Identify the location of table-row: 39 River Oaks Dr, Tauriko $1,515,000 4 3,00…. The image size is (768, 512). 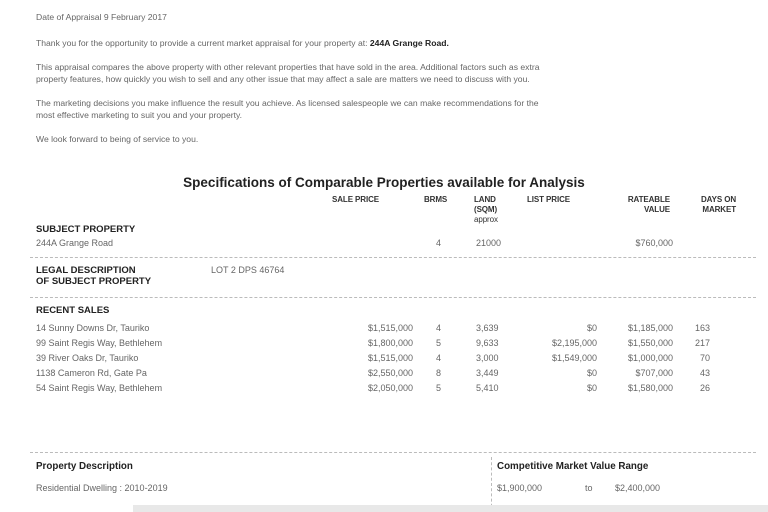
(384, 359).